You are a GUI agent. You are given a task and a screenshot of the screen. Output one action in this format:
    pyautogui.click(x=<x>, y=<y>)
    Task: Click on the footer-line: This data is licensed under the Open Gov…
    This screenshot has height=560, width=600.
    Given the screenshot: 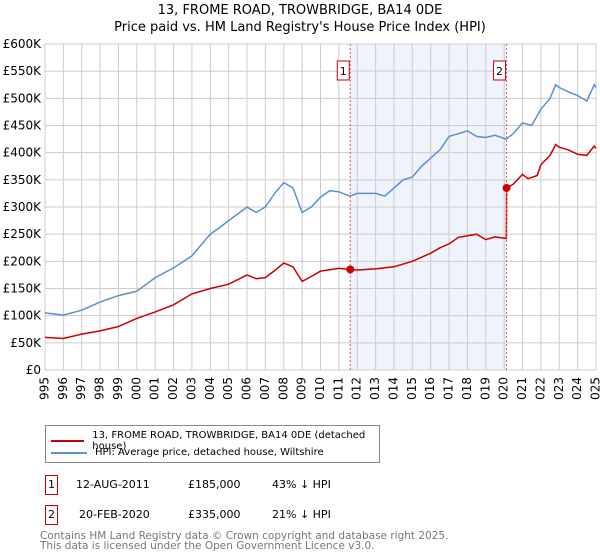 What is the action you would take?
    pyautogui.click(x=207, y=546)
    